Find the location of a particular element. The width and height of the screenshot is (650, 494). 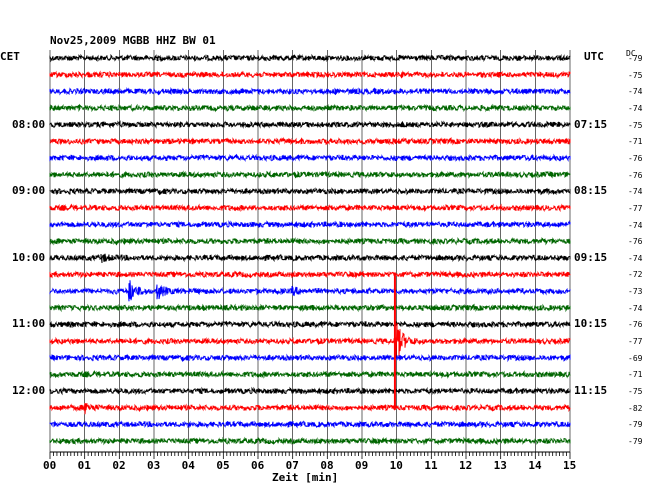

right-time-label: 07:15 is located at coordinates (591, 124).